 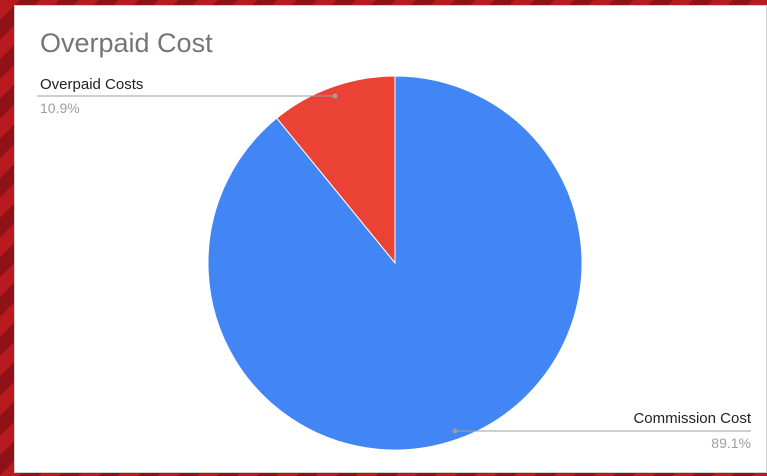 I want to click on leader-dot-commission-cost, so click(x=455, y=431).